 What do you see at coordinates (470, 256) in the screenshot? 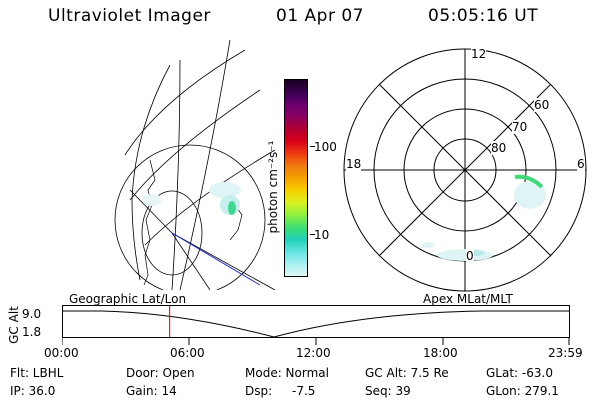
I see `mlt-label-0: 0` at bounding box center [470, 256].